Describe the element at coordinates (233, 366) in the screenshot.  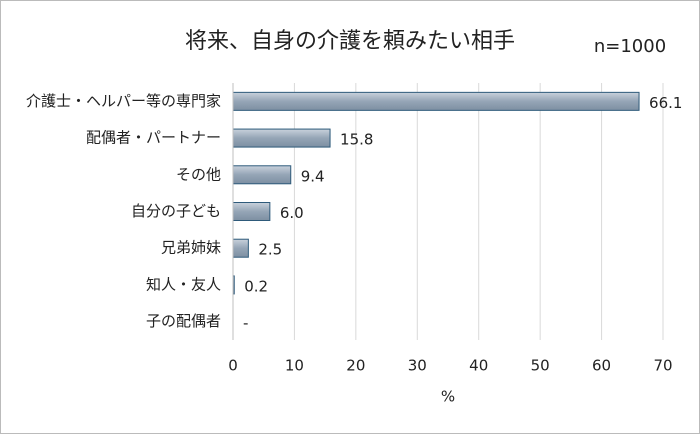
I see `x-tick-label: 0` at that location.